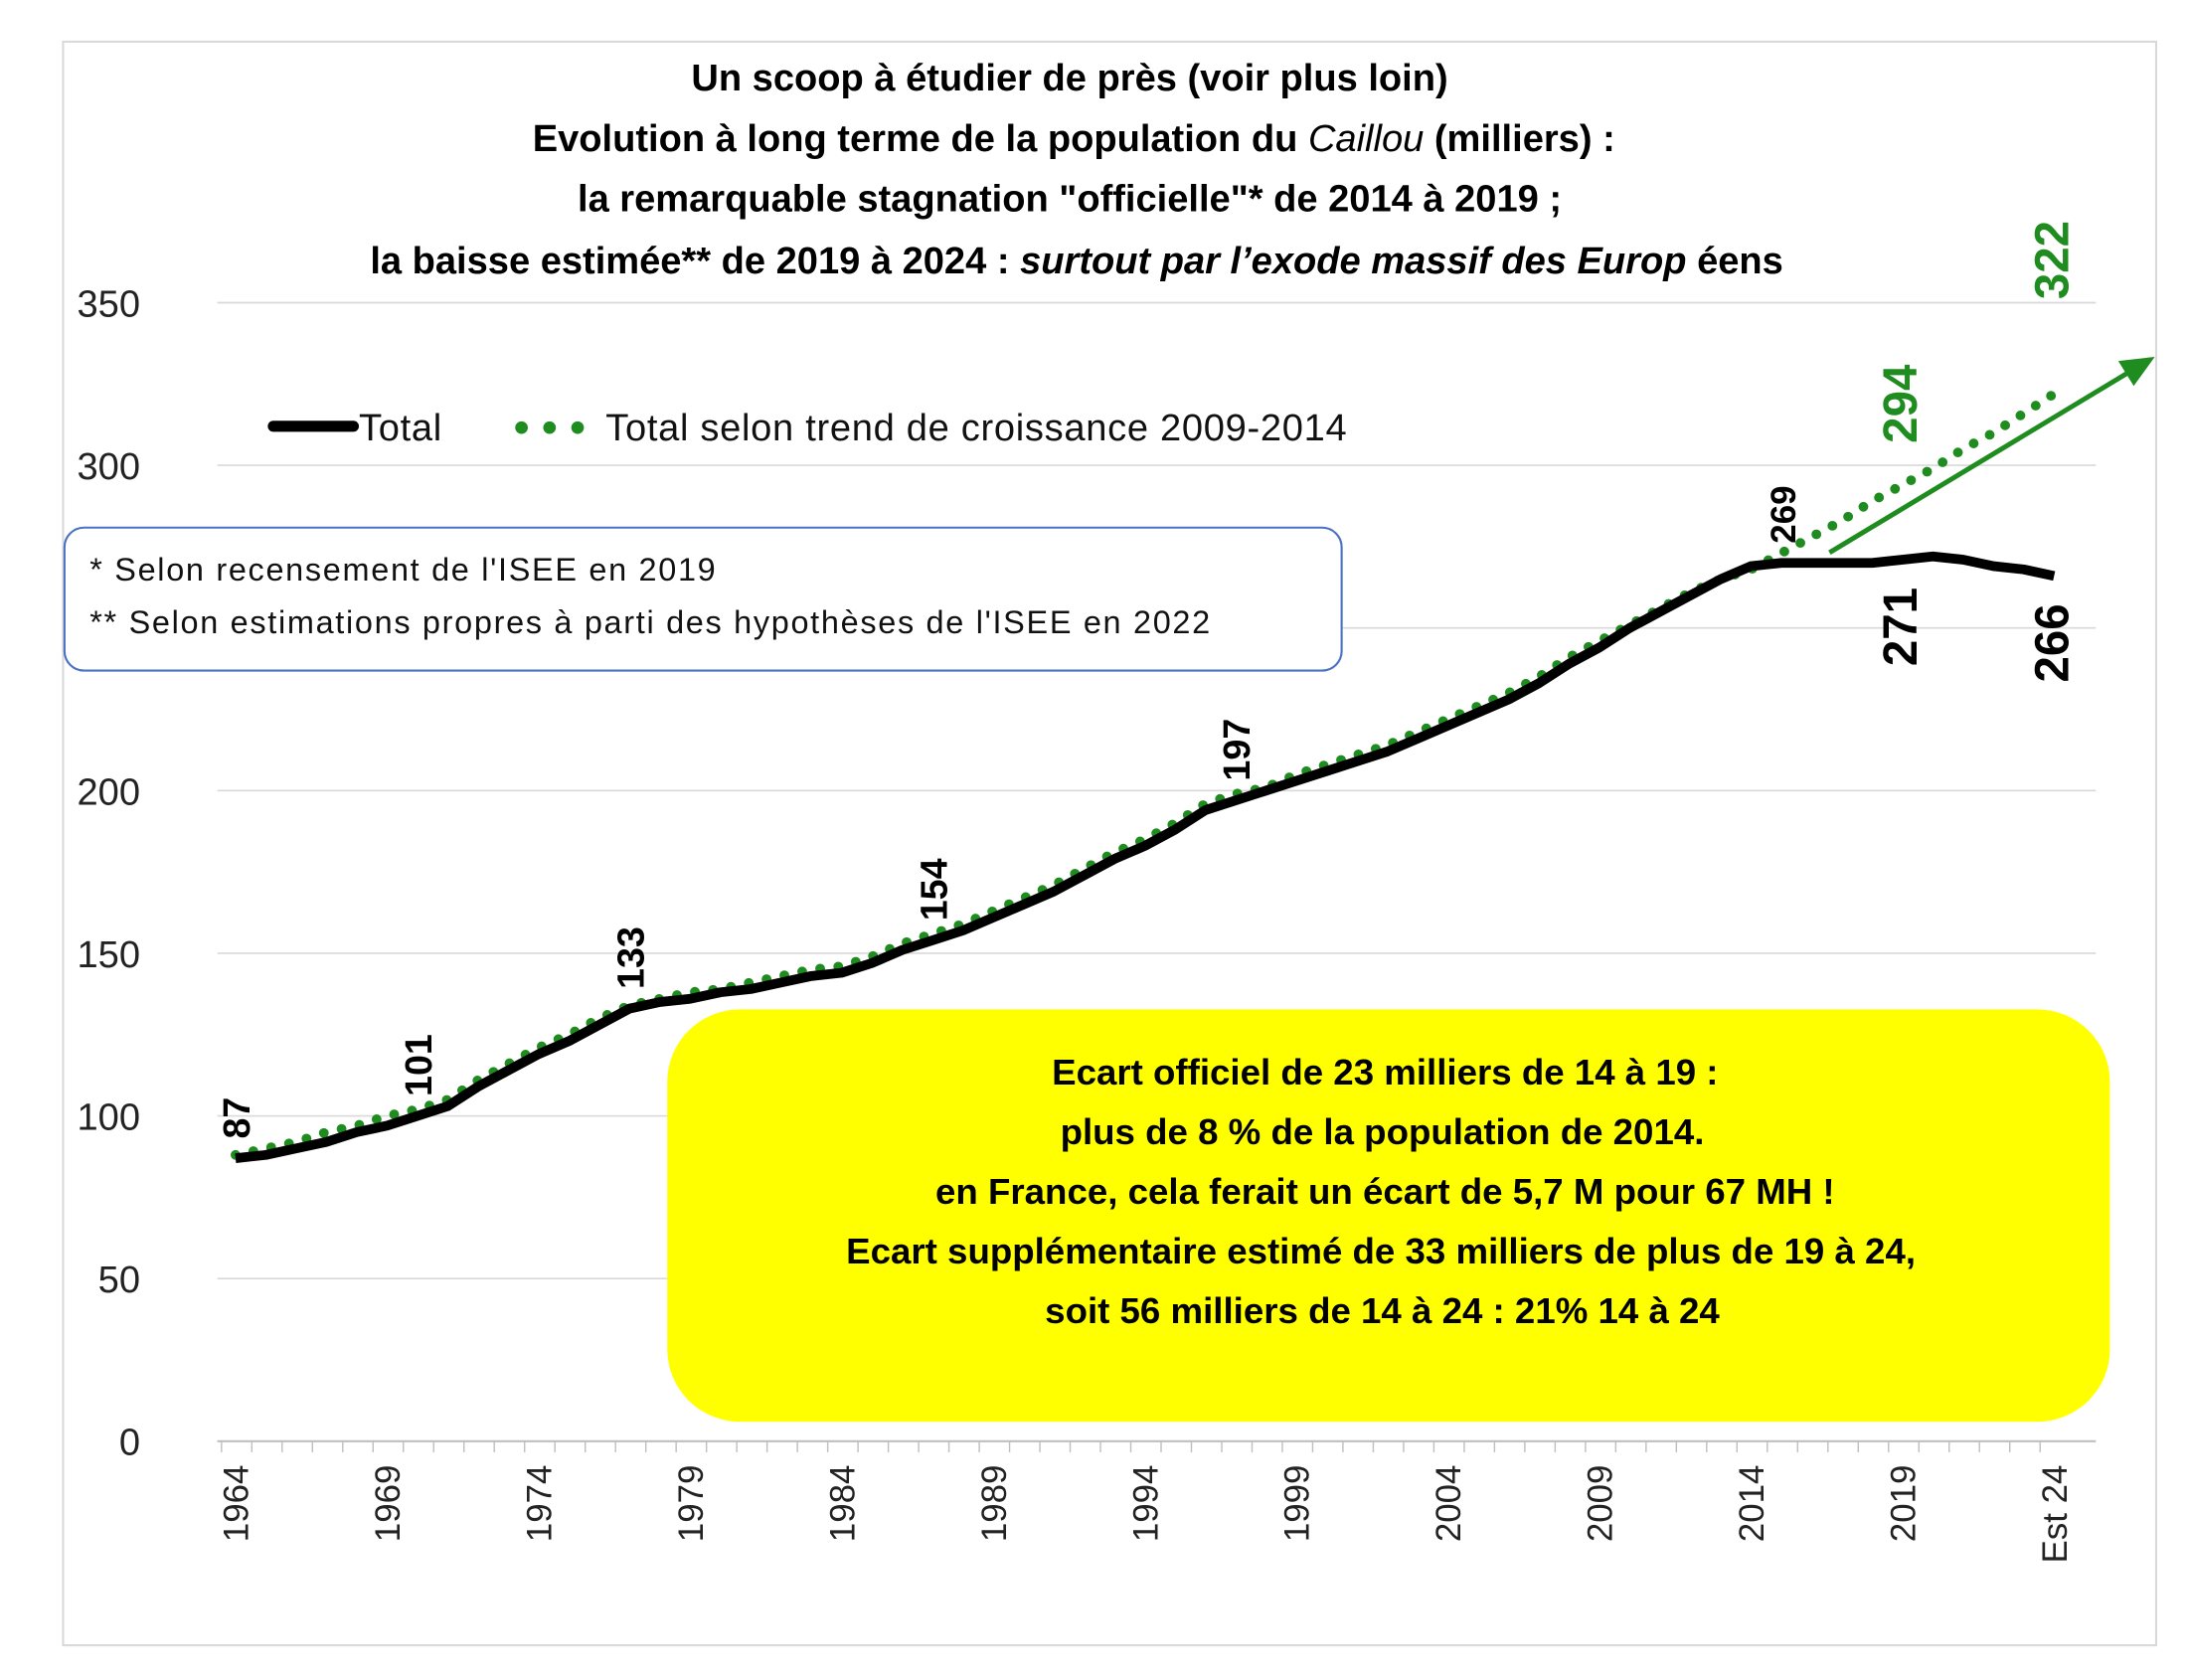 The width and height of the screenshot is (2187, 1680). I want to click on data-label: 154, so click(934, 889).